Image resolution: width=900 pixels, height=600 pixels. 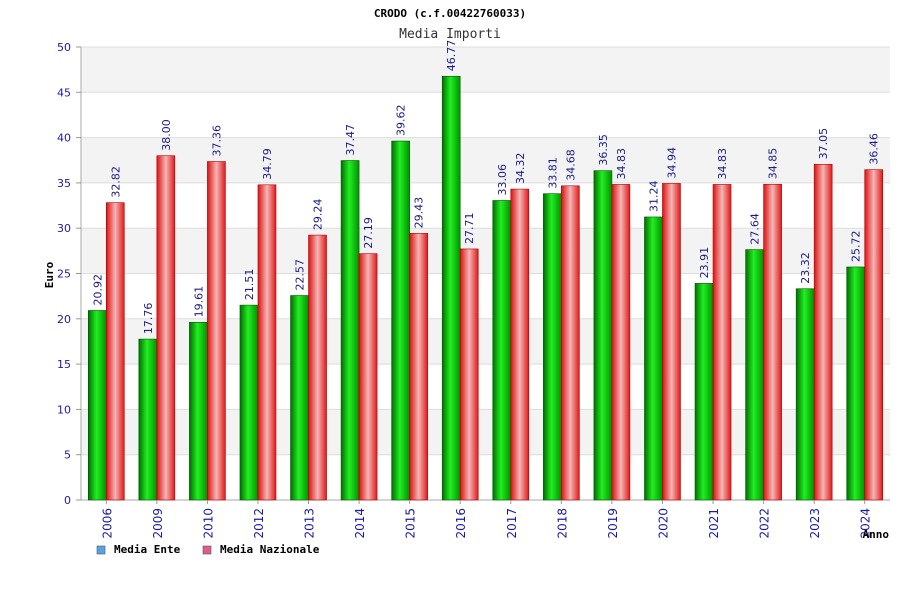 What do you see at coordinates (64, 183) in the screenshot?
I see `y-tick-label: 35` at bounding box center [64, 183].